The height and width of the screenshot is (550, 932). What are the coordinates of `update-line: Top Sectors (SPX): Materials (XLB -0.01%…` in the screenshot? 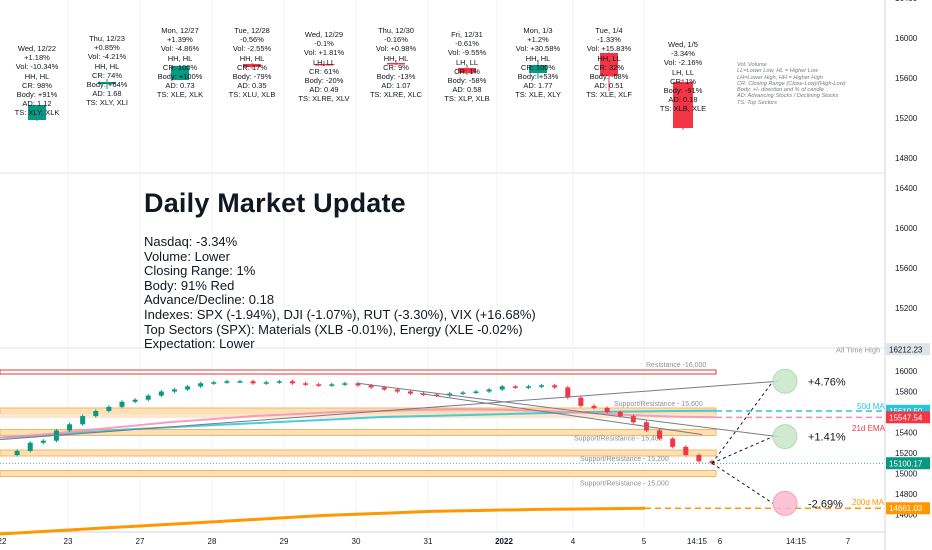 It's located at (333, 329).